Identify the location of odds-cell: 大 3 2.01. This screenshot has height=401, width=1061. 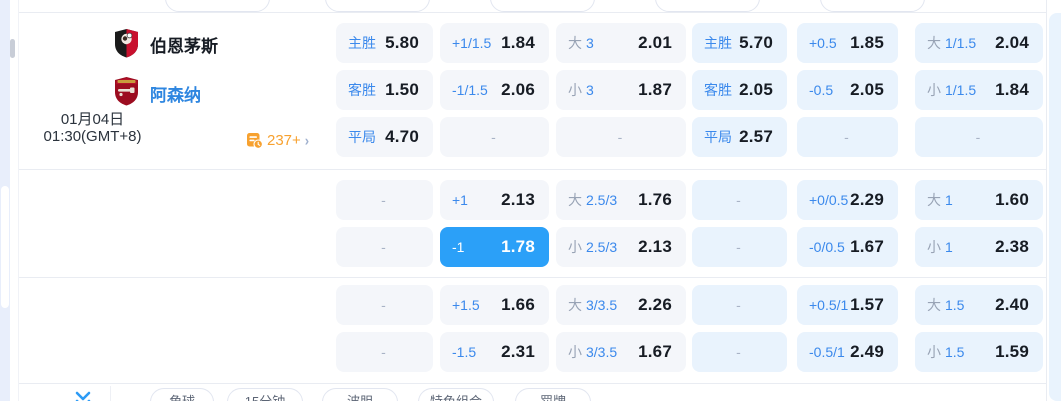
(621, 43).